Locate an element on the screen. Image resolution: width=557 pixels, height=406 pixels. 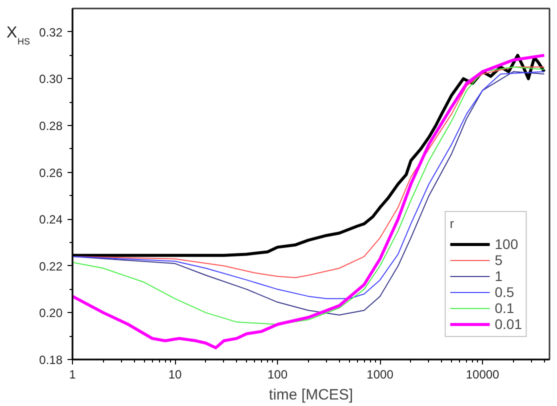
legend-label: 0.1 is located at coordinates (504, 308).